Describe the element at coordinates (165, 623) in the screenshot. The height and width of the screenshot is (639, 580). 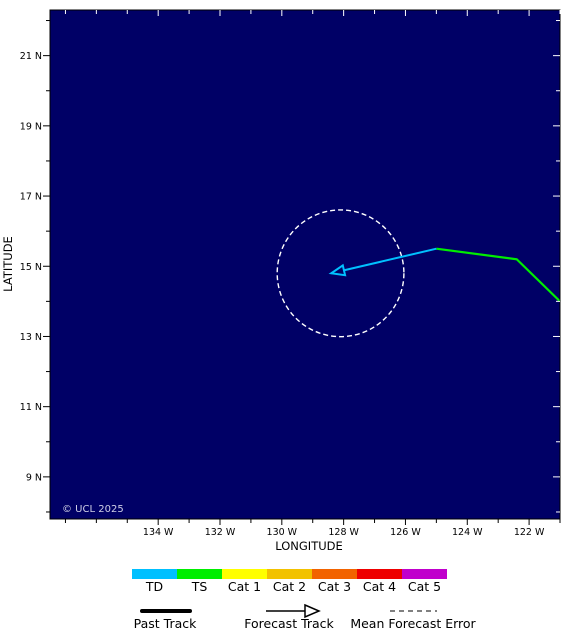
I see `past-track-key-label: Past Track` at that location.